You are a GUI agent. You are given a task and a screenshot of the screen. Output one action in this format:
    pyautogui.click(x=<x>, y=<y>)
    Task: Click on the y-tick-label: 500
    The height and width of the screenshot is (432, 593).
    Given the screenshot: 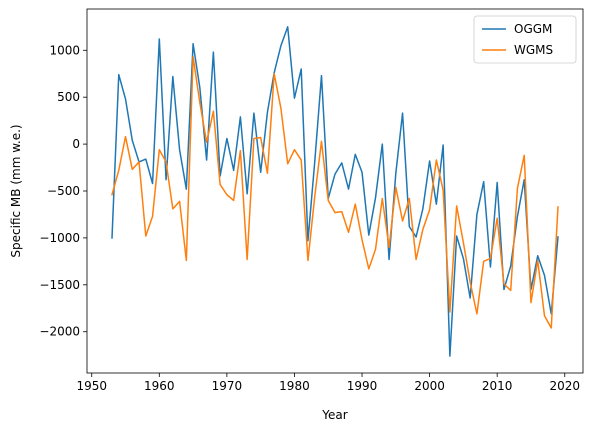 What is the action you would take?
    pyautogui.click(x=68, y=97)
    